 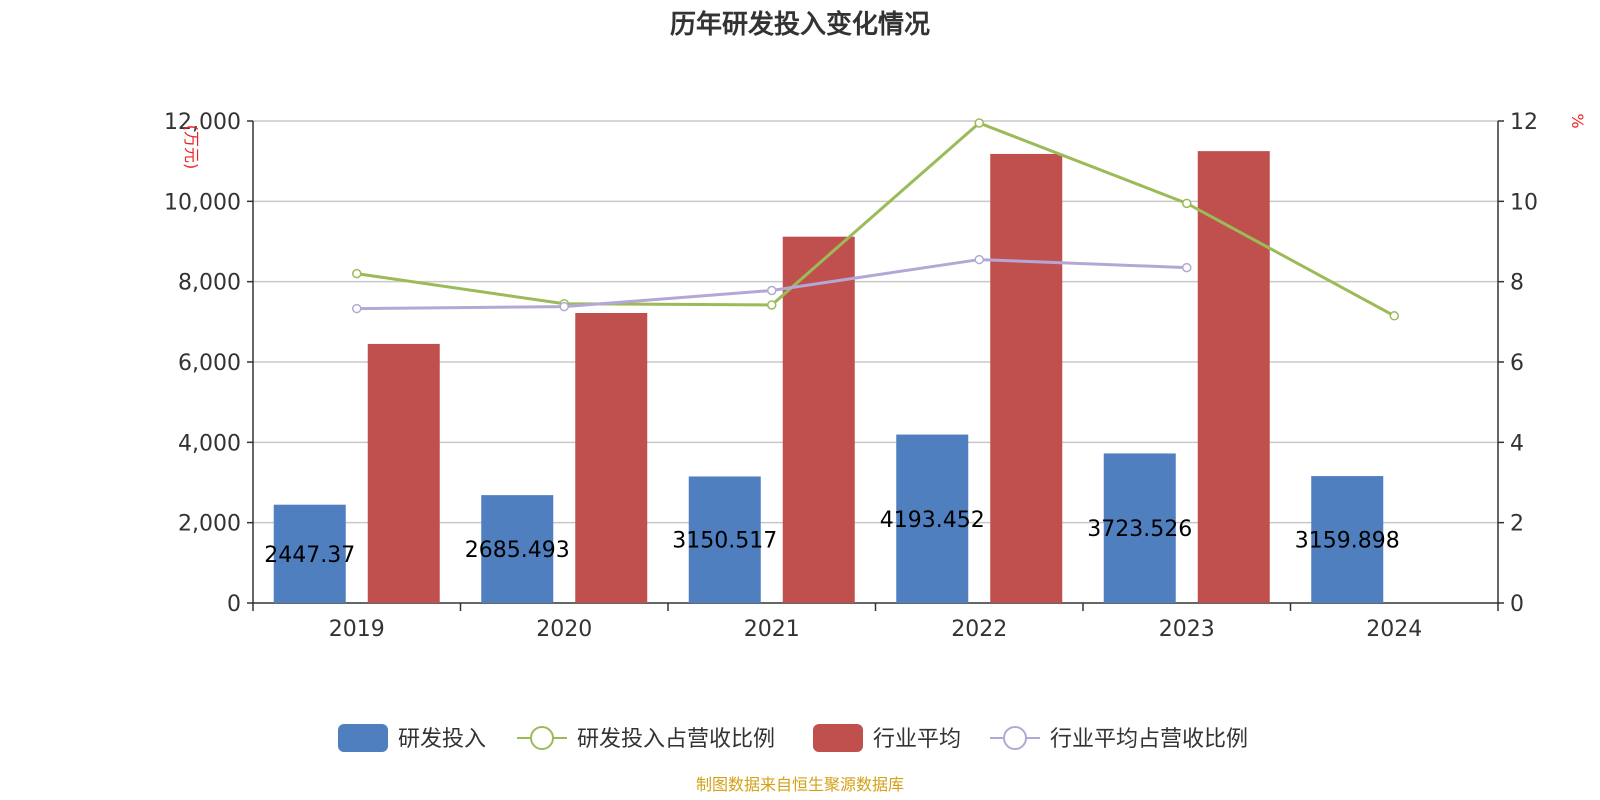 I want to click on y-left-tick-label: 2,000, so click(x=209, y=524).